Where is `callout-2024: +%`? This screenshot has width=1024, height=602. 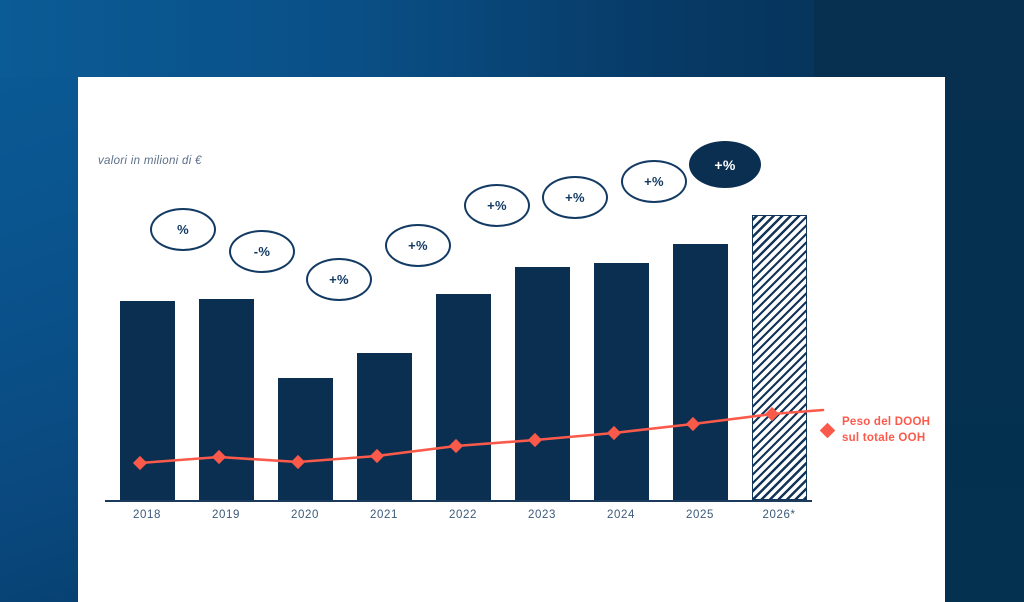 callout-2024: +% is located at coordinates (654, 181).